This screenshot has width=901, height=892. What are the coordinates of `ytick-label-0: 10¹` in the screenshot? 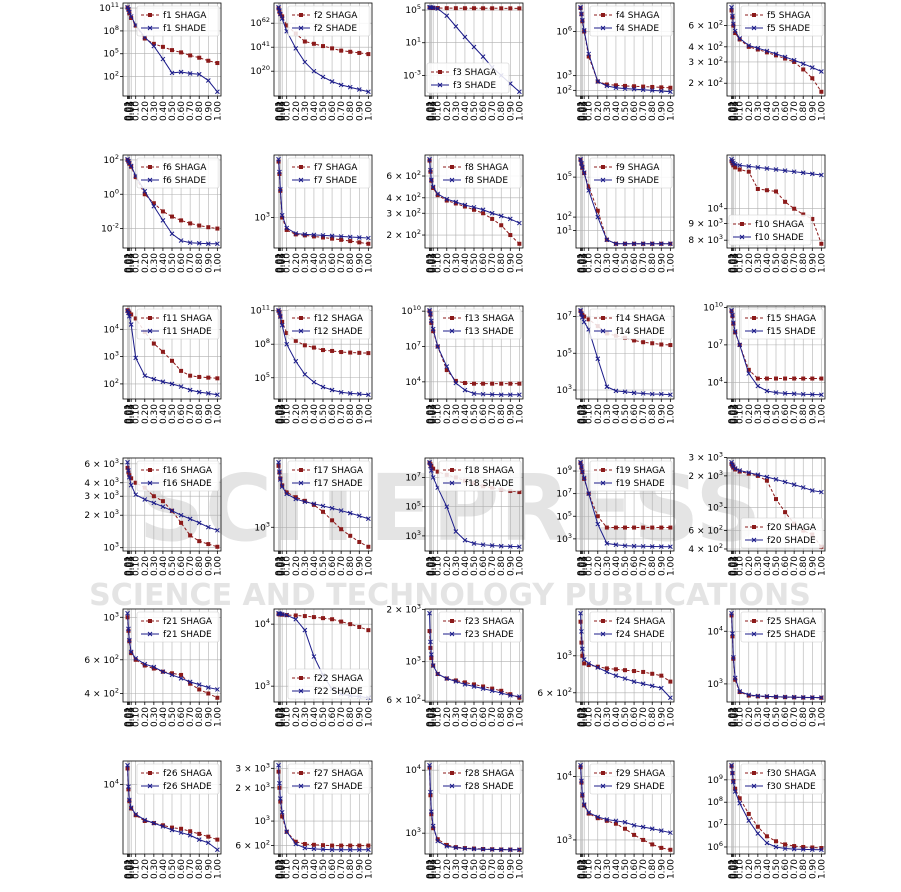 It's located at (564, 229).